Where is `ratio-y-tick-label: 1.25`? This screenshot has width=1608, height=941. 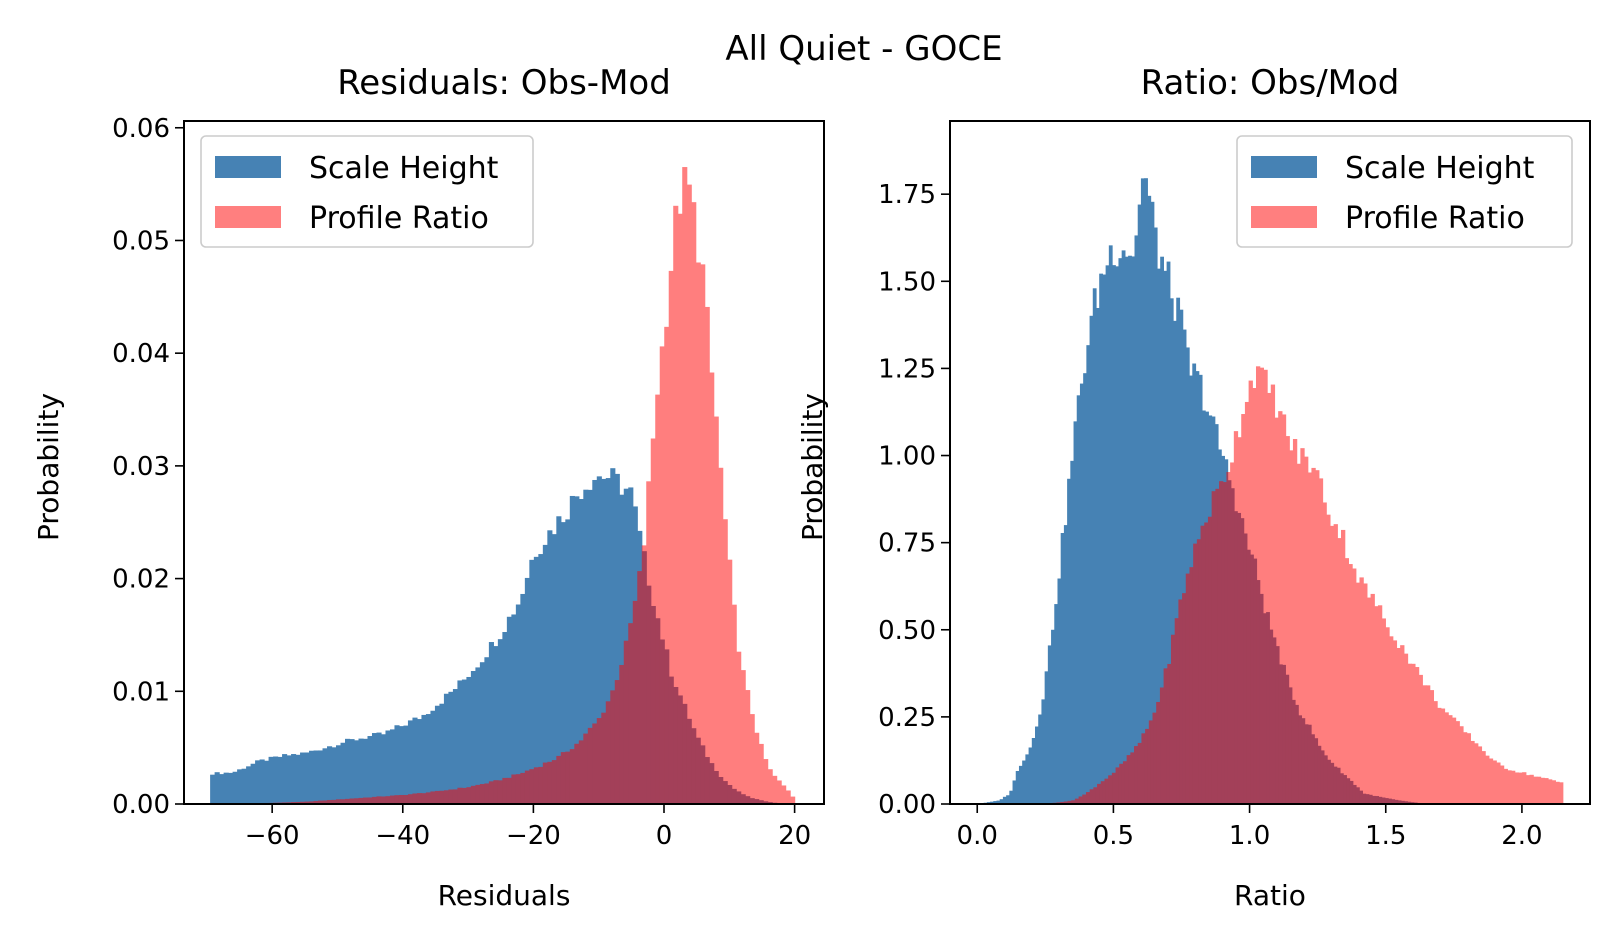
ratio-y-tick-label: 1.25 is located at coordinates (907, 369).